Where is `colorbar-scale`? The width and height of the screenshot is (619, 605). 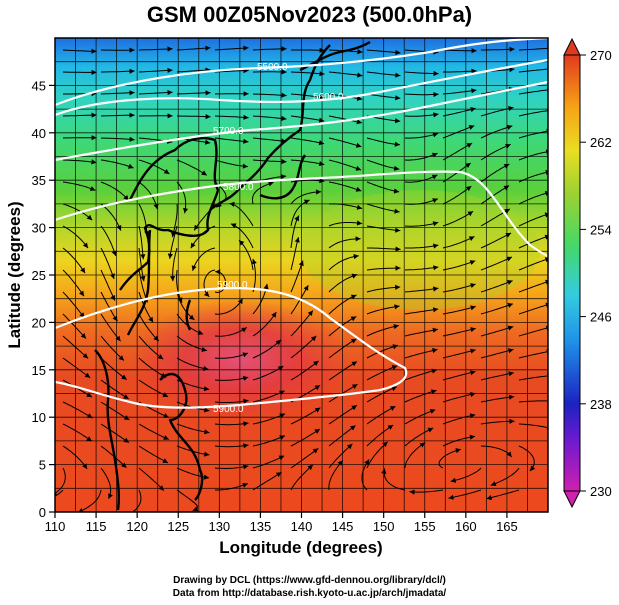
colorbar-scale is located at coordinates (572, 273).